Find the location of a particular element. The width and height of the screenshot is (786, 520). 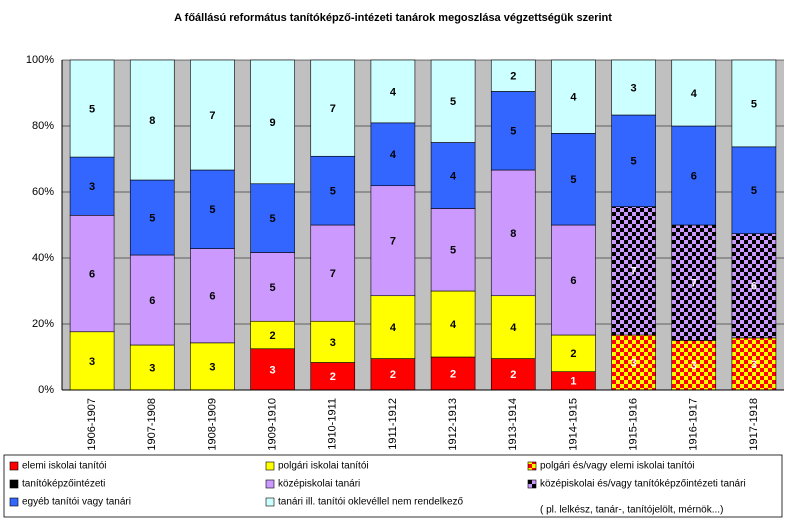

legend-label: tanítóképzőintézeti is located at coordinates (63, 484).